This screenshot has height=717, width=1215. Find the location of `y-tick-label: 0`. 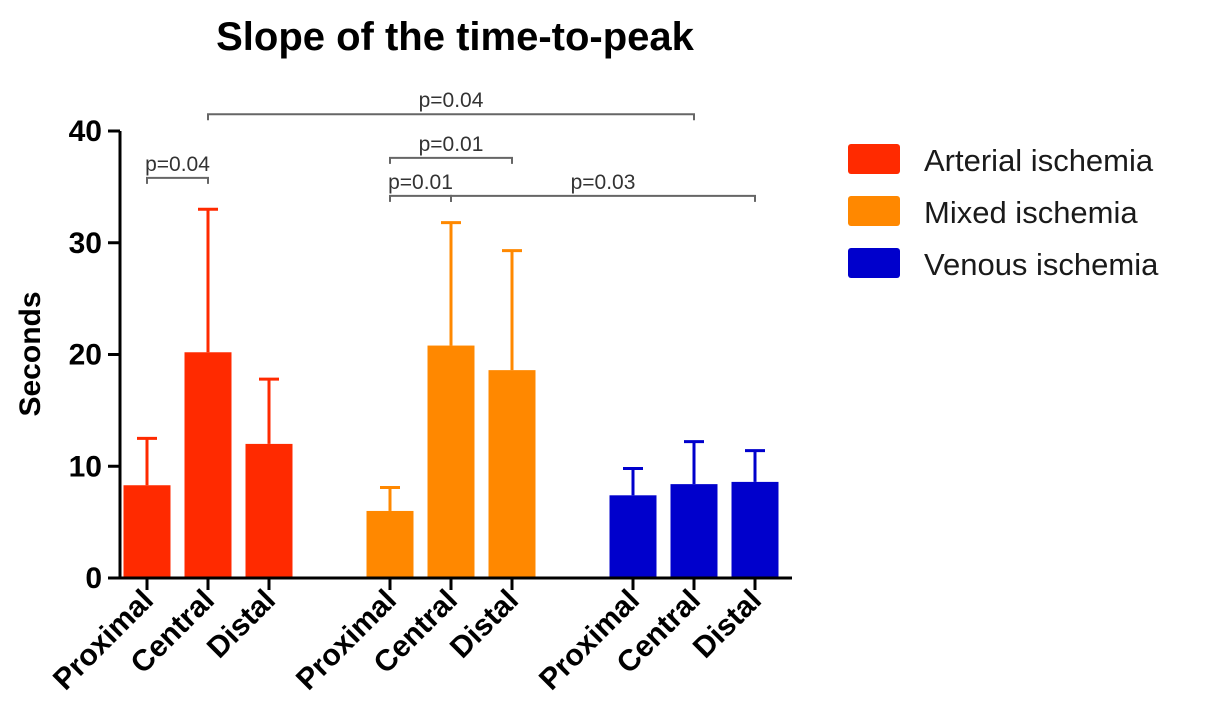

y-tick-label: 0 is located at coordinates (93, 578).